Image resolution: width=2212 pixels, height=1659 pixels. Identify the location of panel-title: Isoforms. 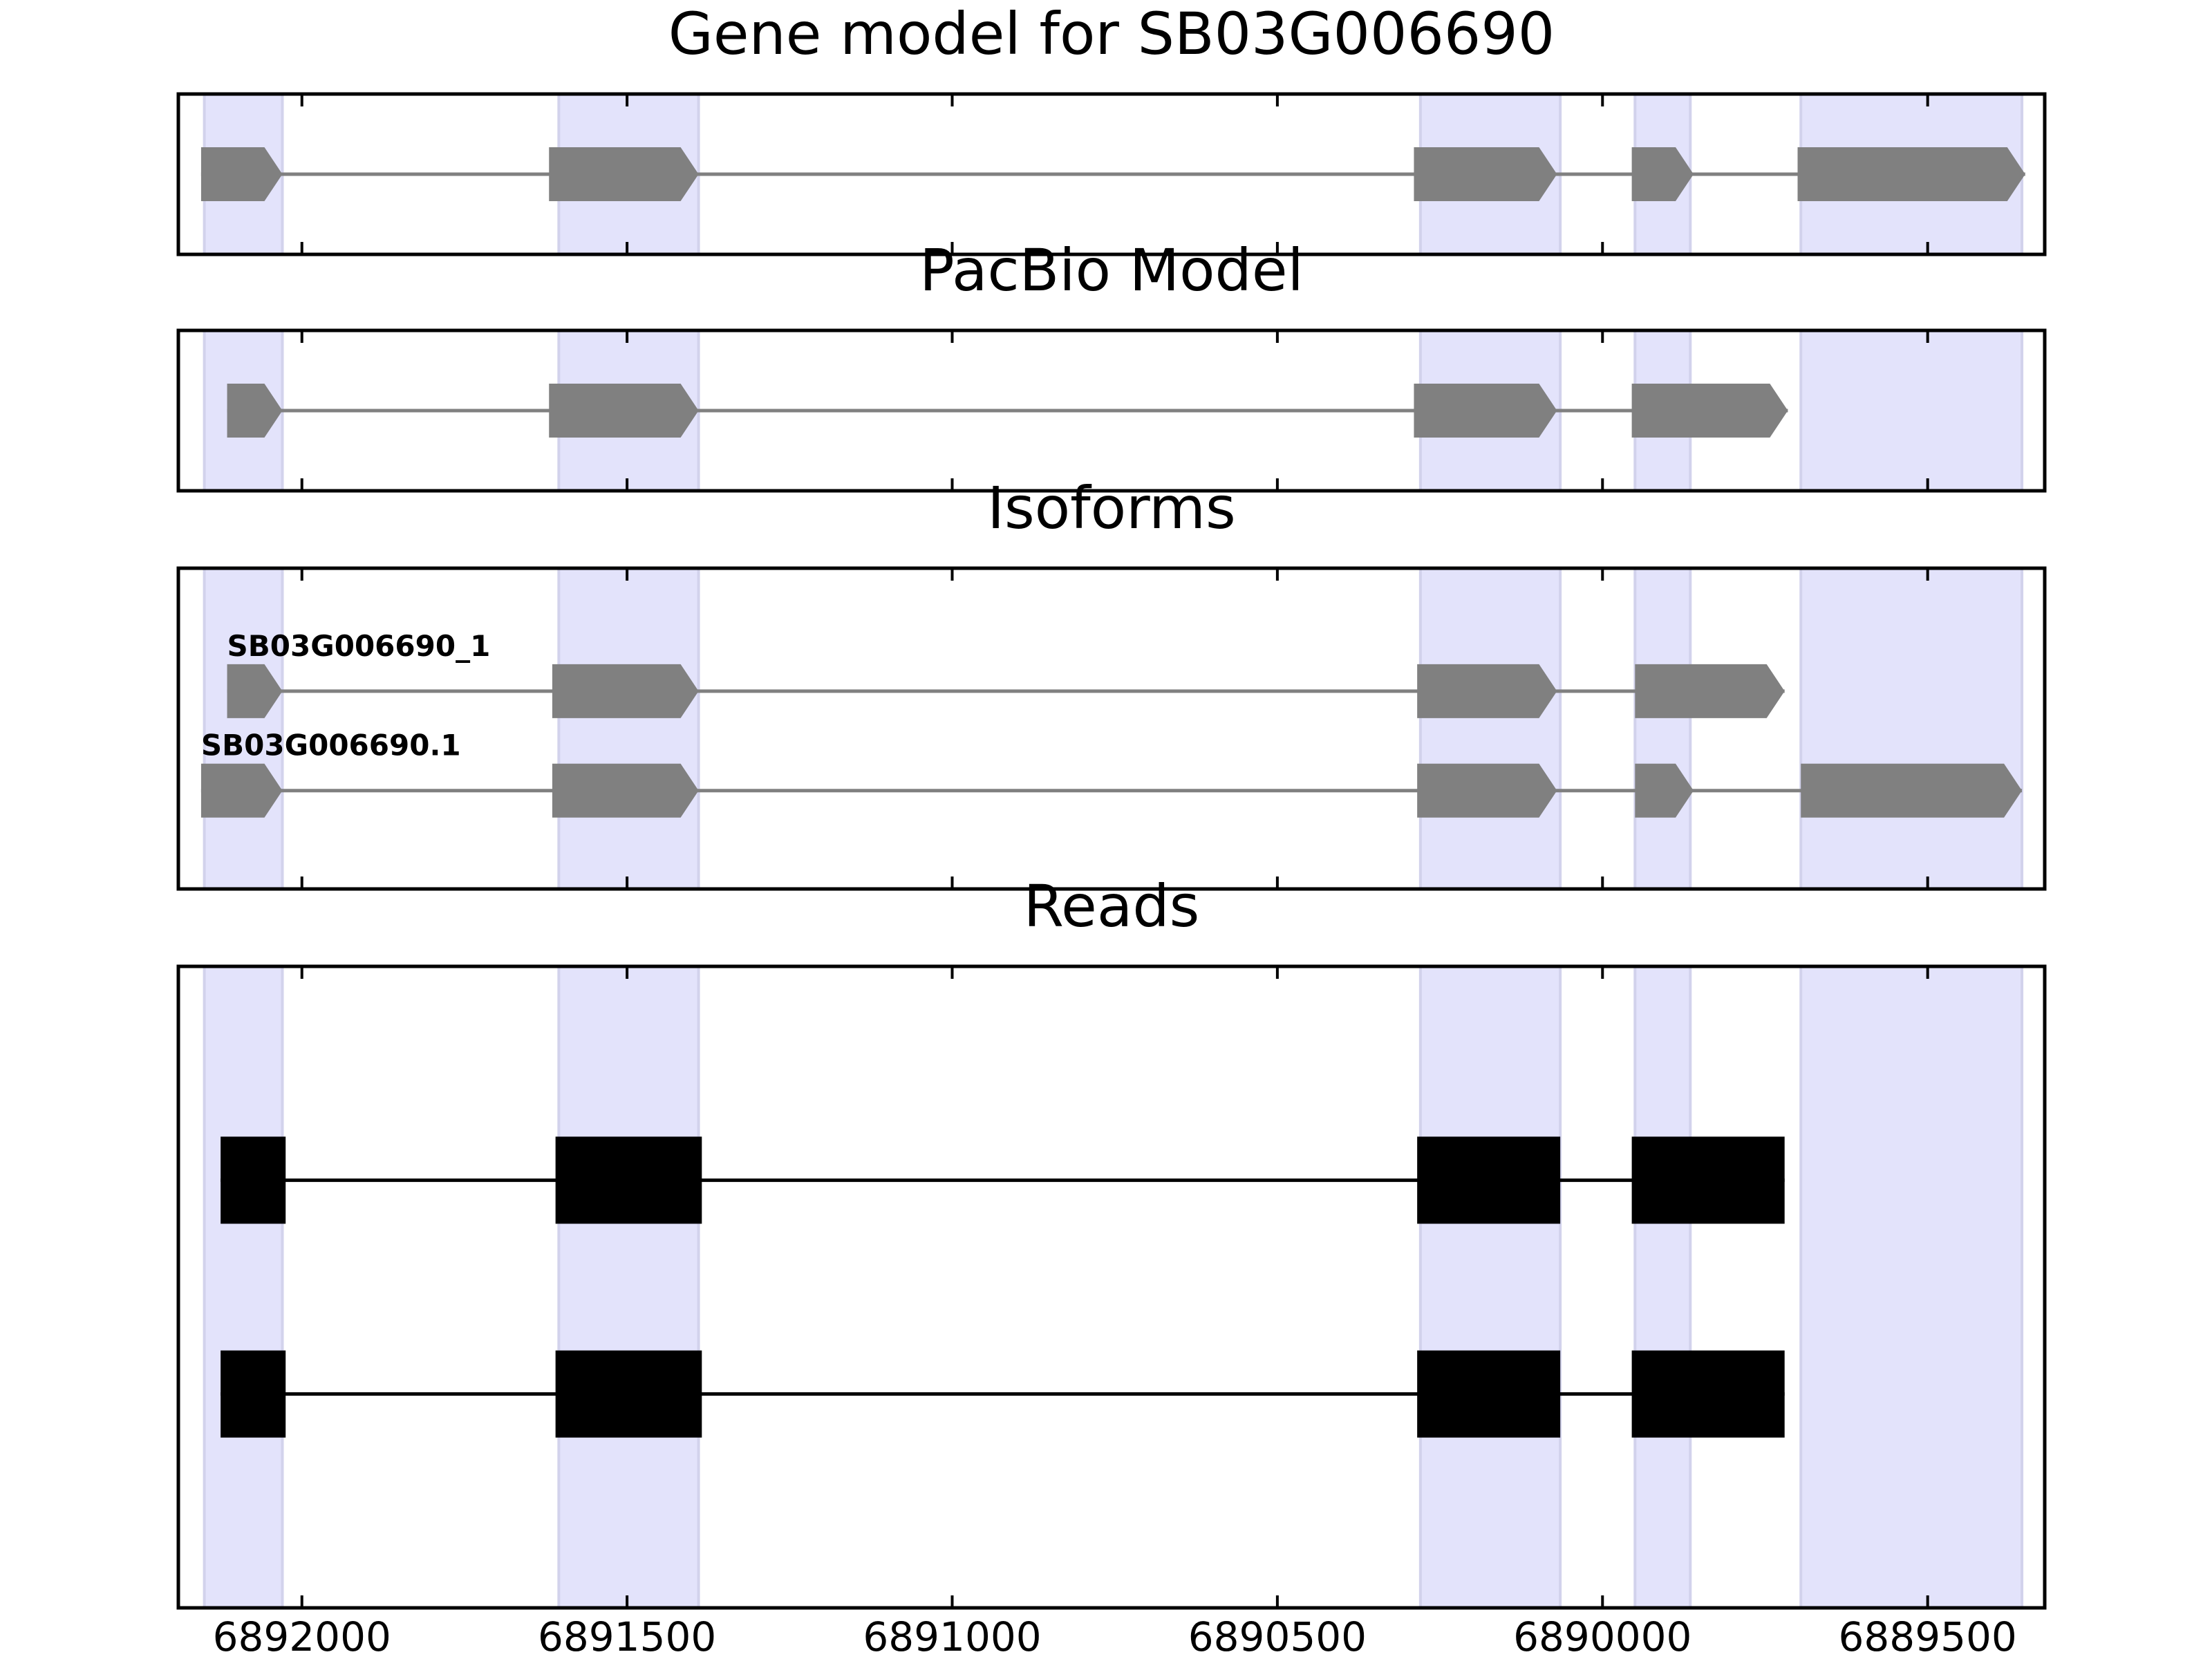
(1111, 508).